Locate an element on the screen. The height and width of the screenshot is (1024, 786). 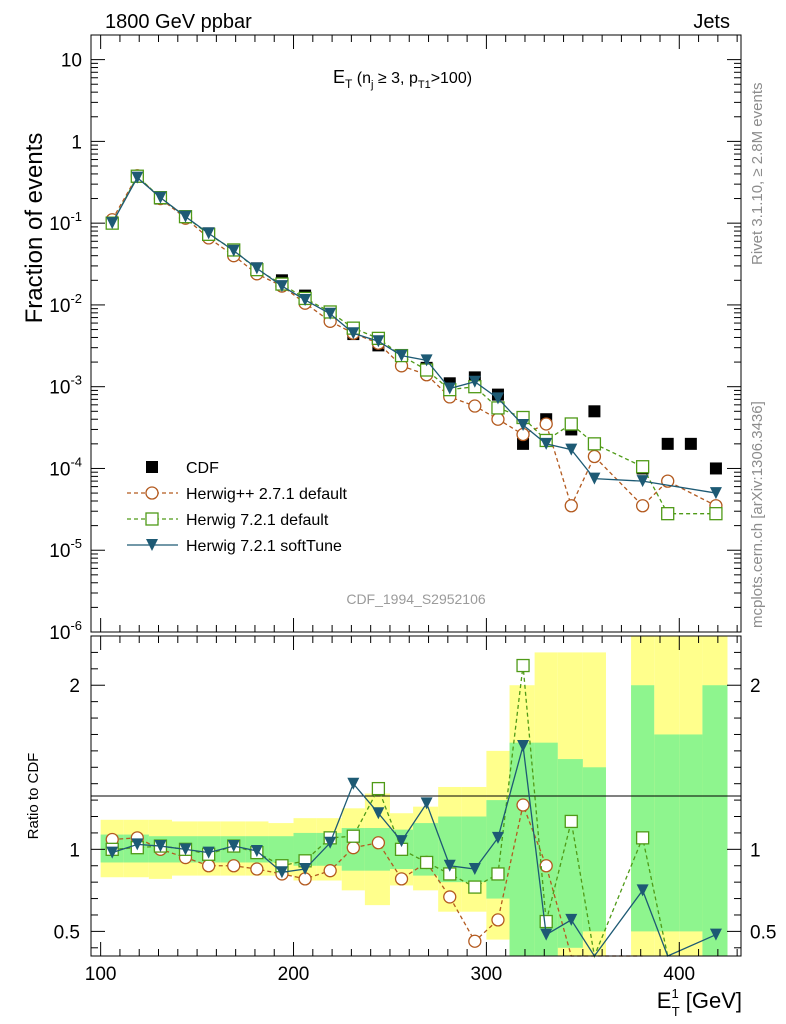
title-mid1: (n is located at coordinates (361, 78).